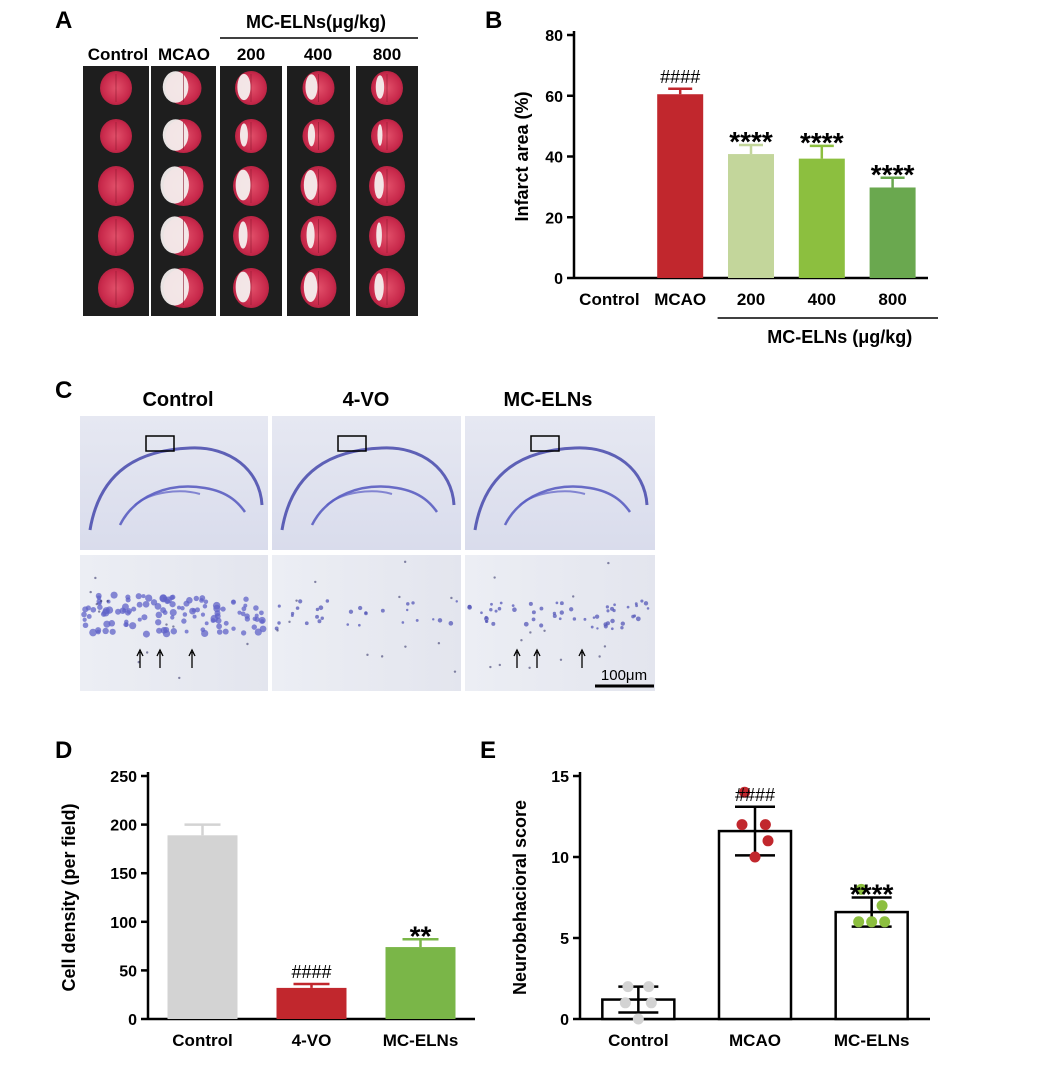 Image resolution: width=1056 pixels, height=1075 pixels. Describe the element at coordinates (624, 675) in the screenshot. I see `scale-bar-label: 100μm` at that location.